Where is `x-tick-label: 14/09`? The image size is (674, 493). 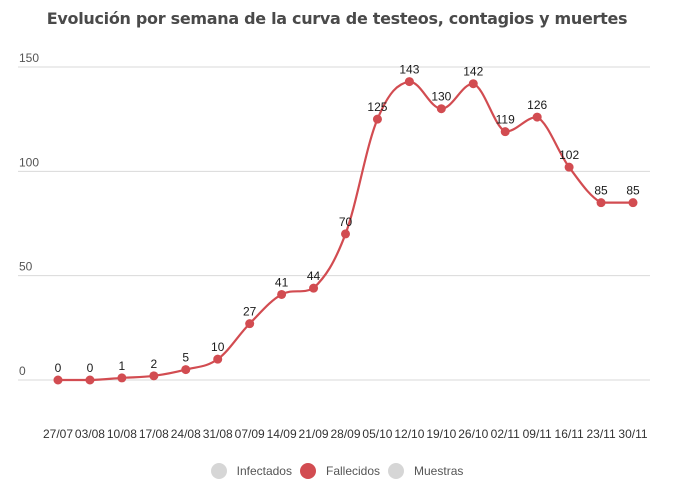
x-tick-label: 14/09 is located at coordinates (282, 434).